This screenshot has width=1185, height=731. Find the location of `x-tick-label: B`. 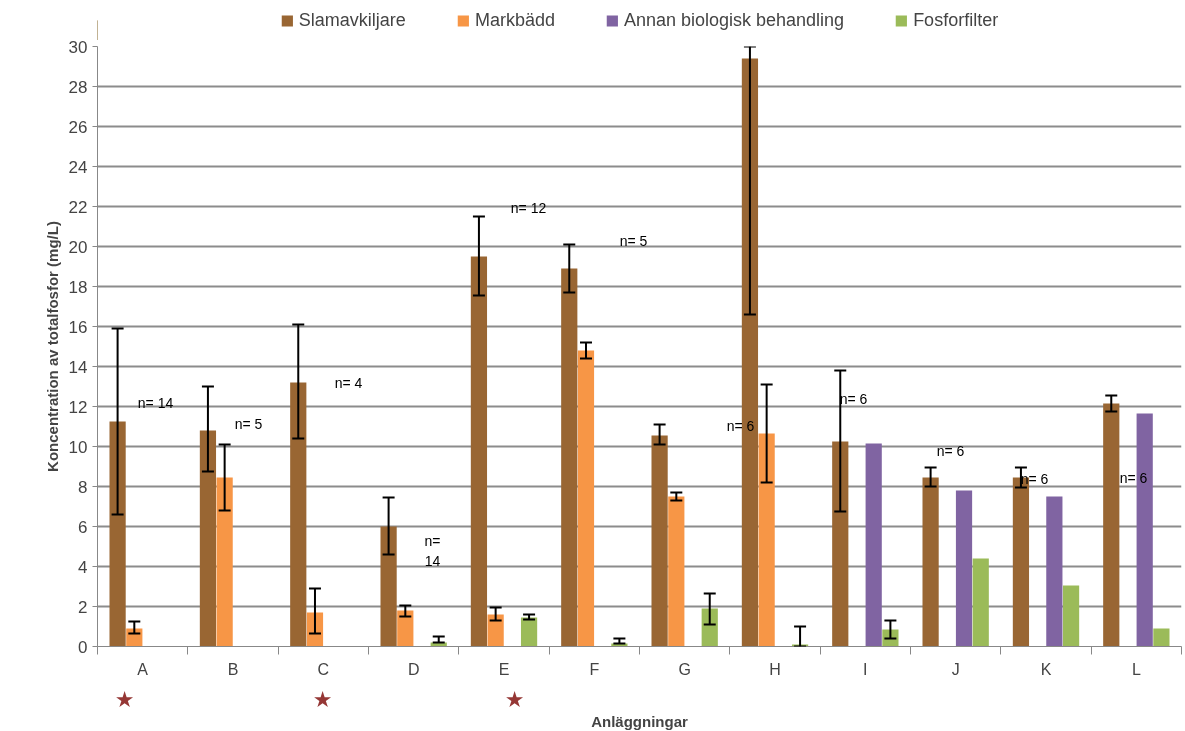

x-tick-label: B is located at coordinates (233, 669).